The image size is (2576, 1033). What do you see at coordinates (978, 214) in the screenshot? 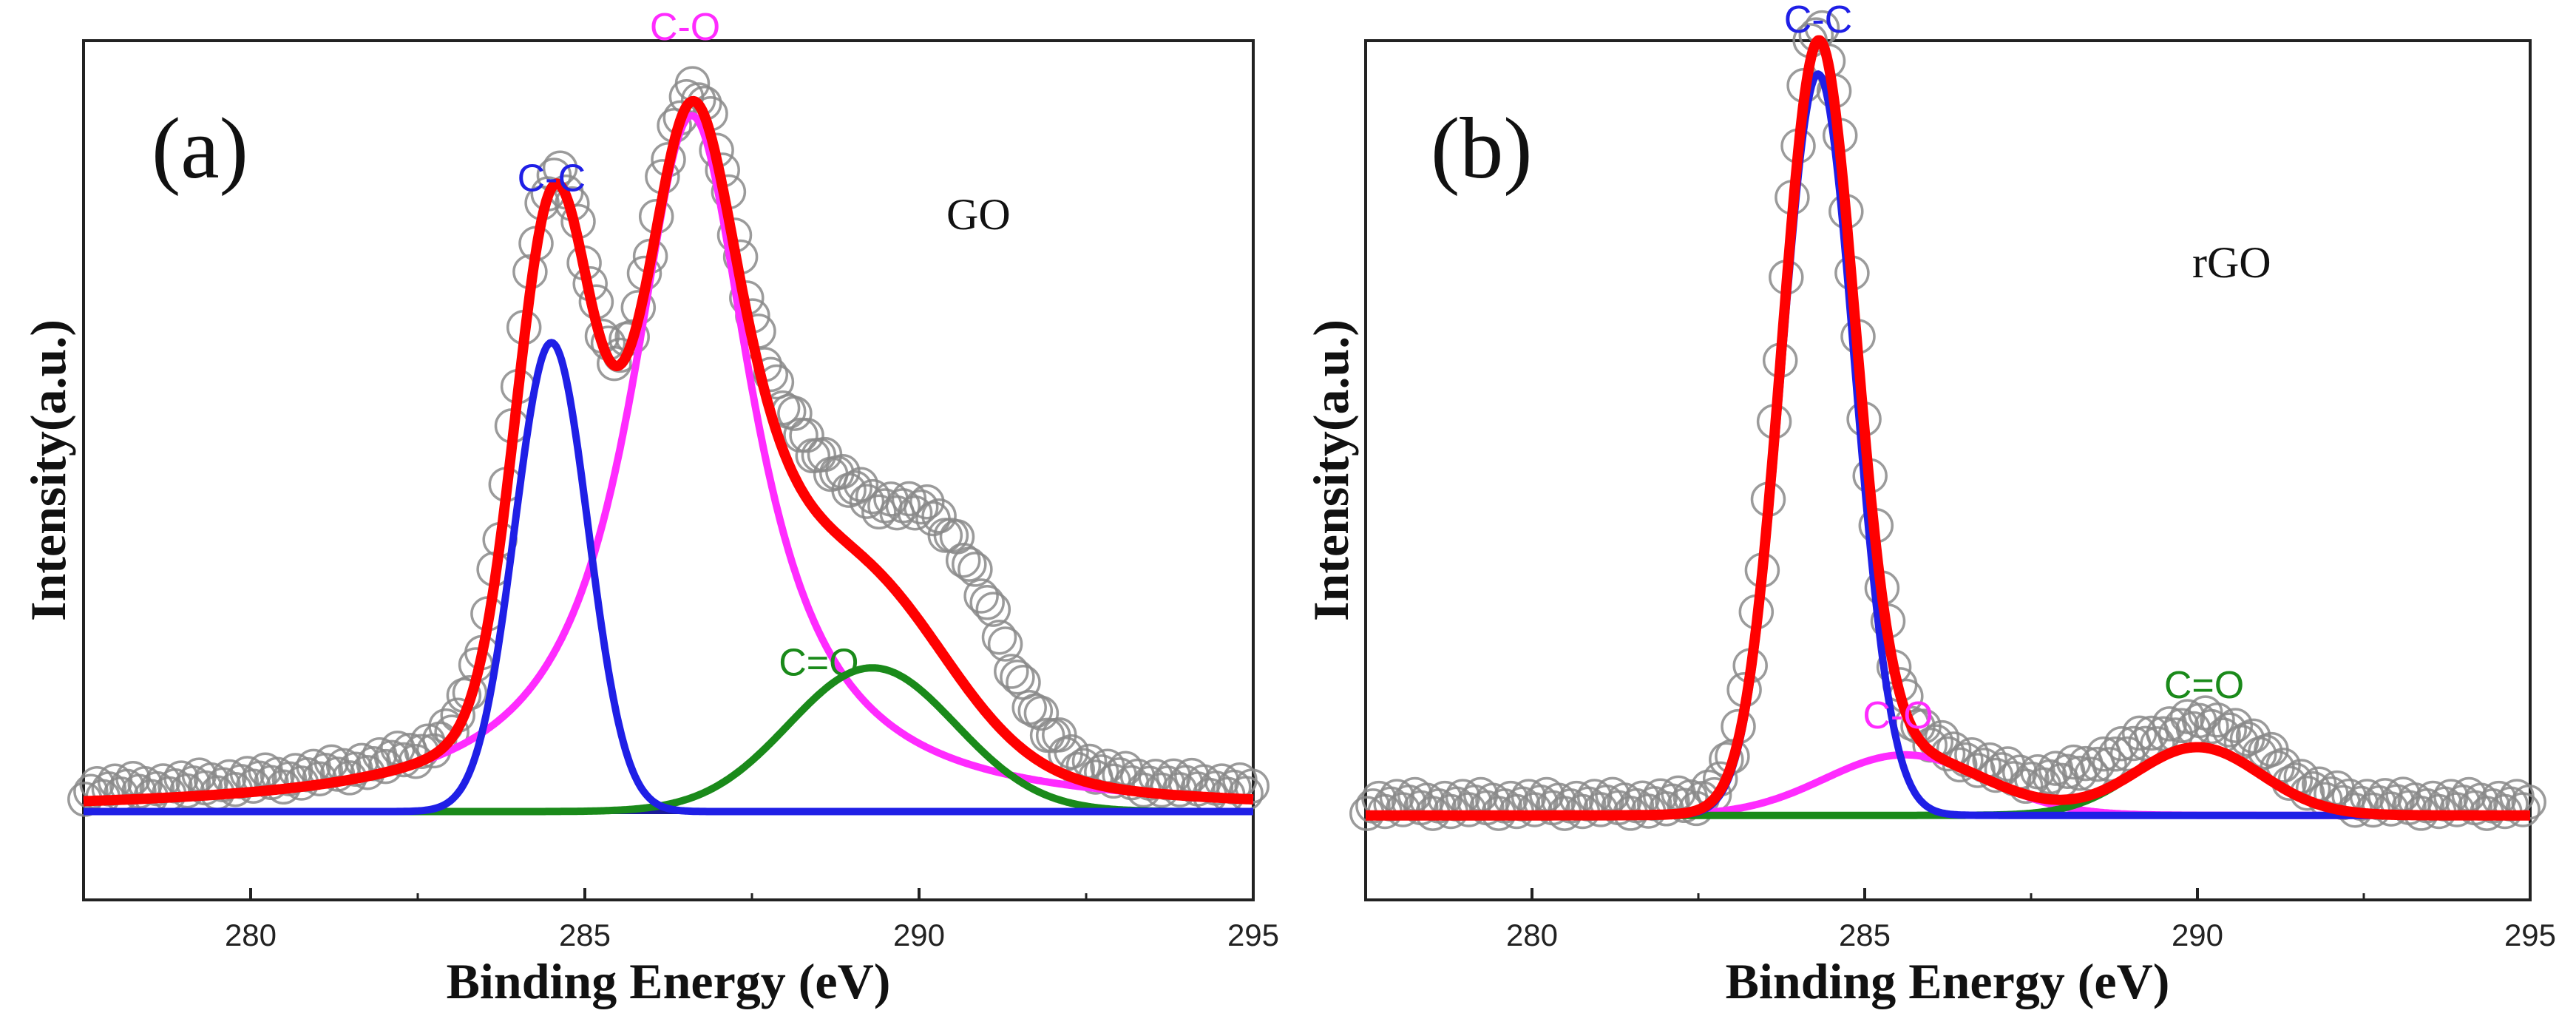
I see `sample-label-a: GO` at bounding box center [978, 214].